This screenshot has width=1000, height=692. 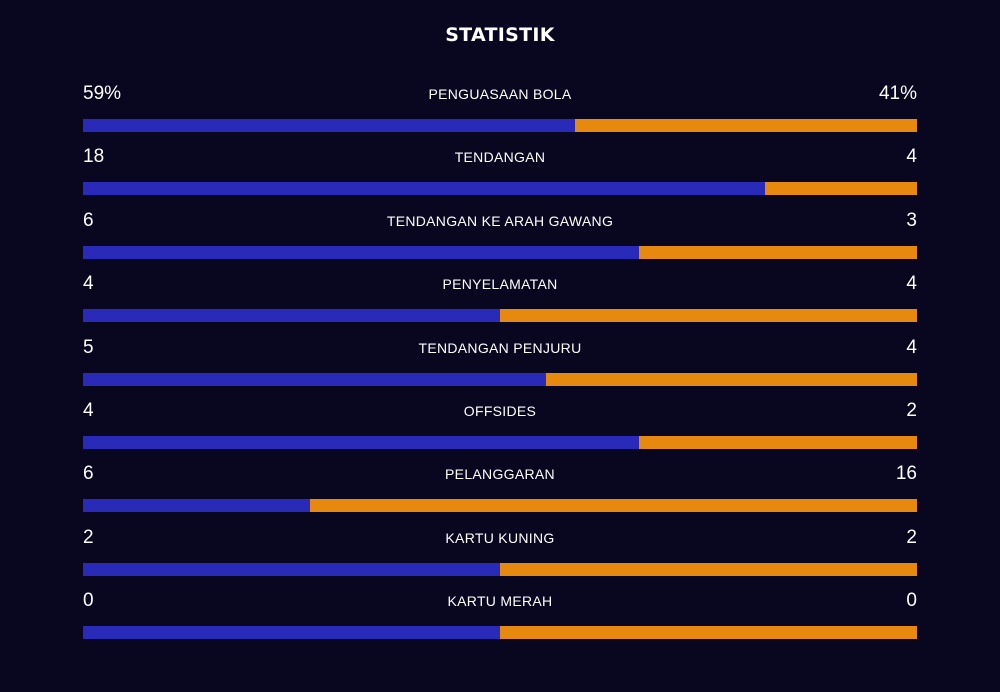 I want to click on stat-label: TENDANGAN PENJURU, so click(x=500, y=347).